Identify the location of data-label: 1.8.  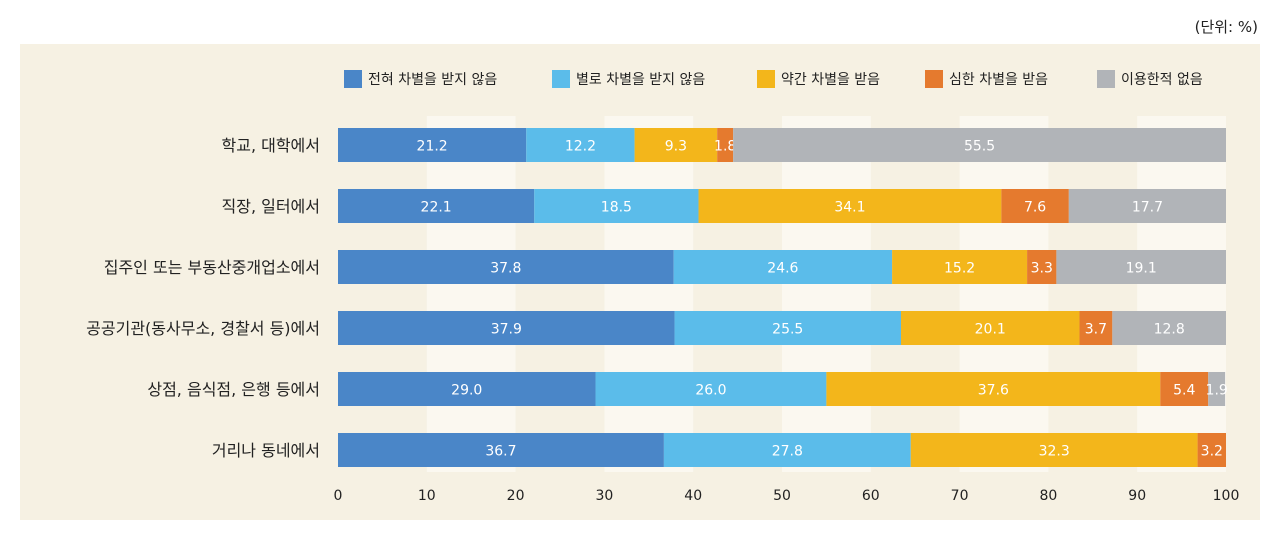
(725, 147).